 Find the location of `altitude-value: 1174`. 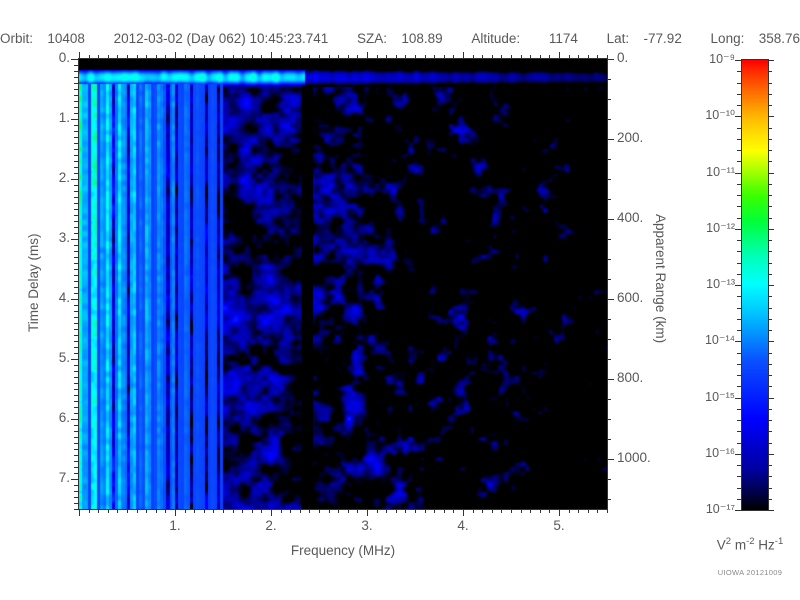

altitude-value: 1174 is located at coordinates (563, 38).